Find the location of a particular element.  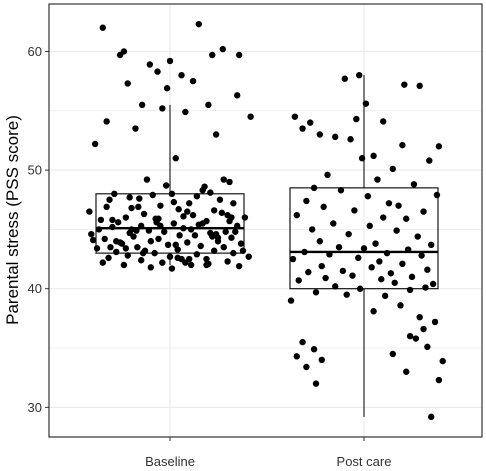

y-tick-label: 60 is located at coordinates (35, 51).